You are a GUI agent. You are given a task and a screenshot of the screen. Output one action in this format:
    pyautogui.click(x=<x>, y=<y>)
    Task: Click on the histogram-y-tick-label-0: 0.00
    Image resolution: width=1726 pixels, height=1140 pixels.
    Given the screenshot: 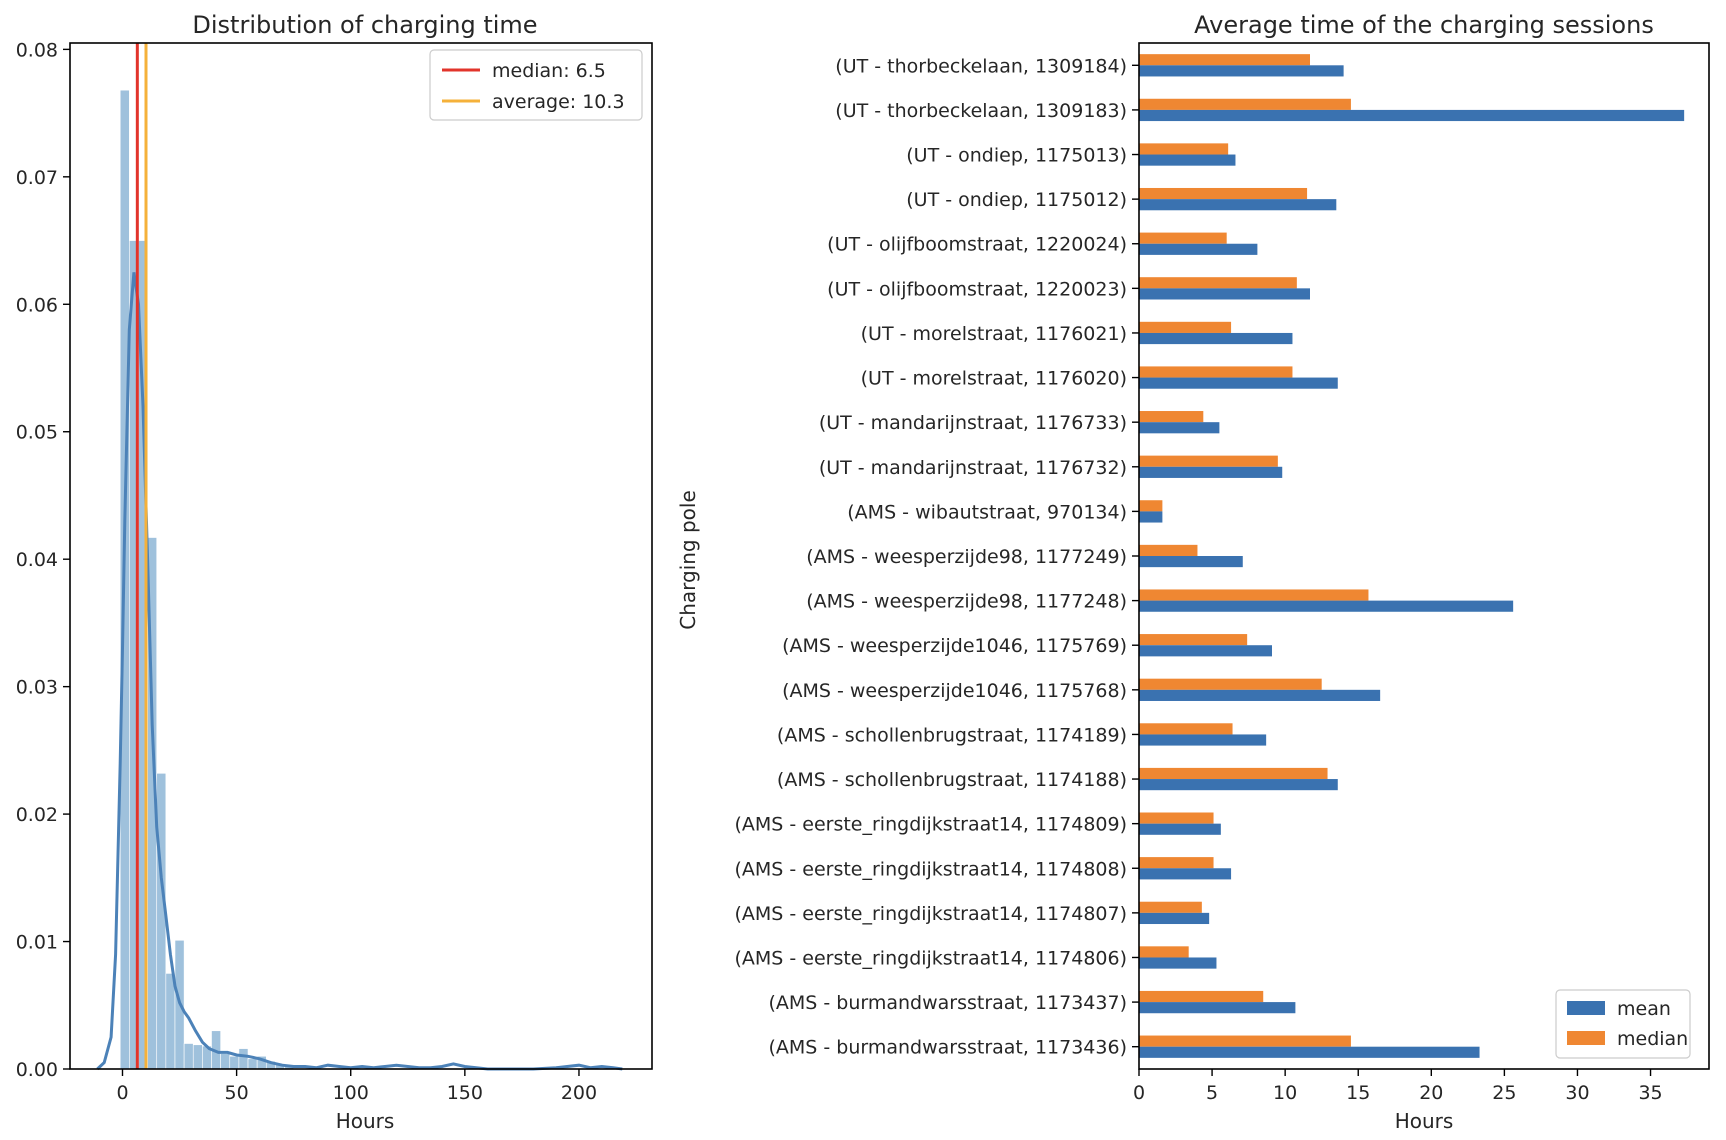 What is the action you would take?
    pyautogui.click(x=37, y=1070)
    